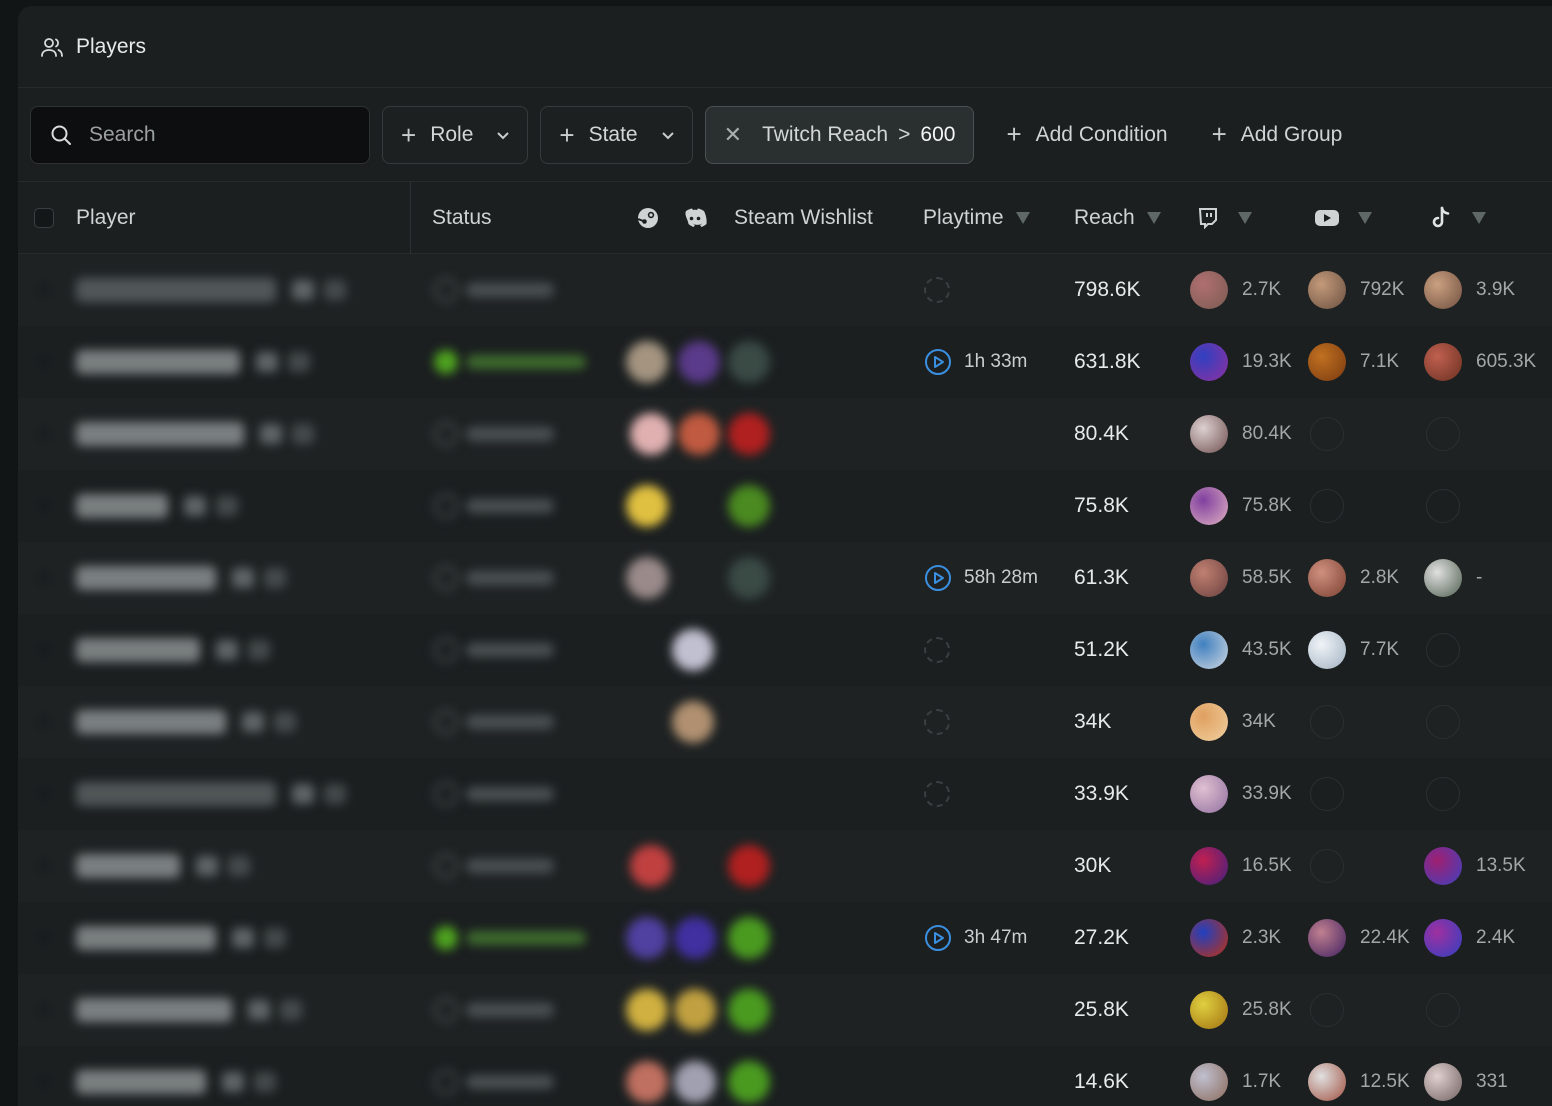  I want to click on status-indicator, so click(446, 938).